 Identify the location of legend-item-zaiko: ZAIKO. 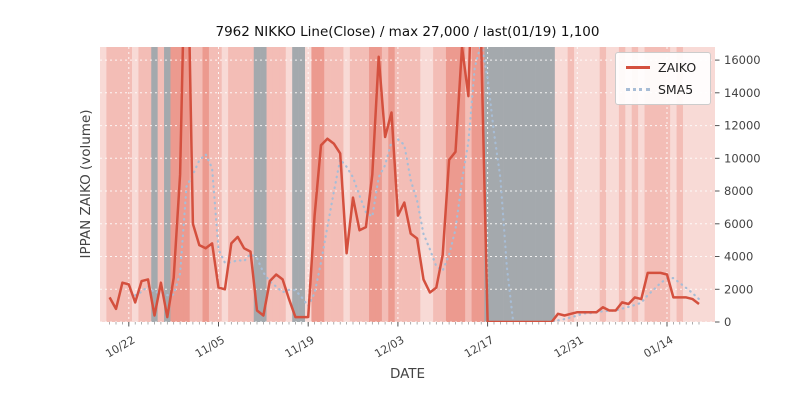
(663, 67).